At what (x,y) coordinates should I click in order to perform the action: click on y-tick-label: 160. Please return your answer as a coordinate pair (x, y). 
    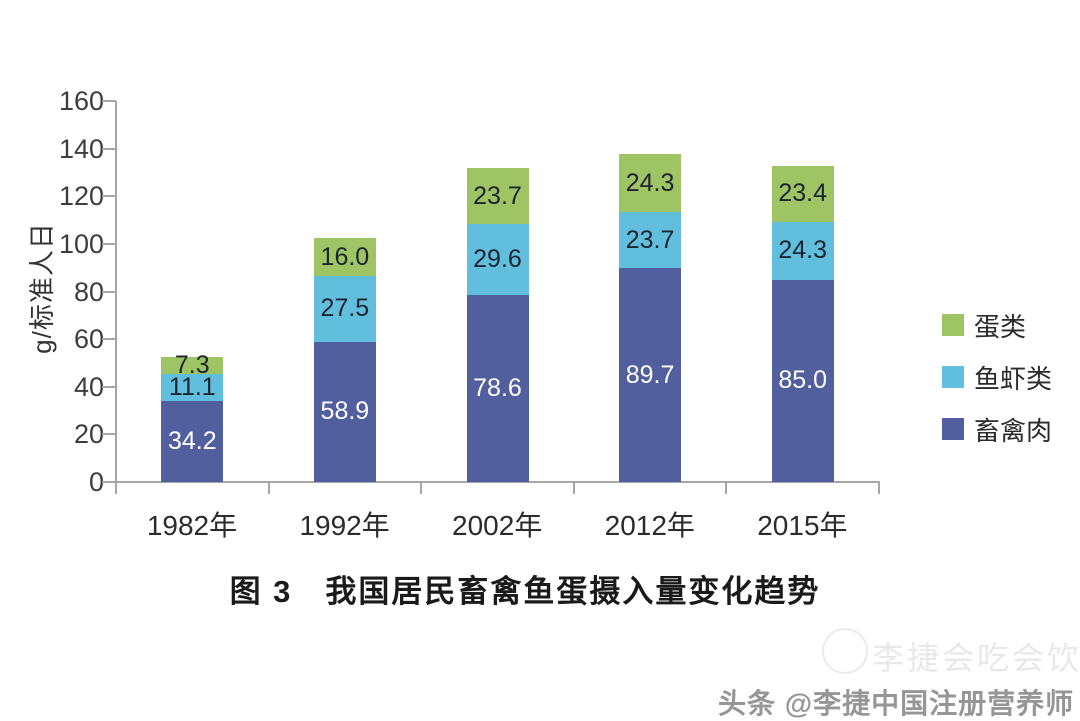
    Looking at the image, I should click on (81, 101).